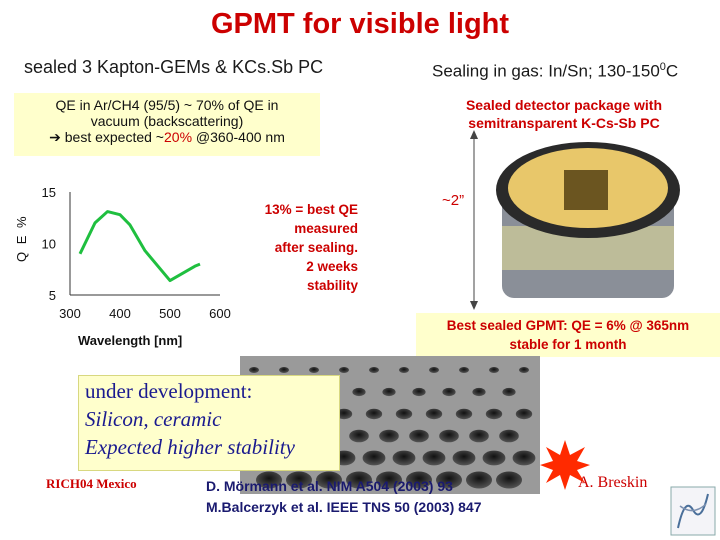 The height and width of the screenshot is (540, 720). I want to click on reference-1: D. Mörmann et al. NIM A504 (2003) 93, so click(329, 486).